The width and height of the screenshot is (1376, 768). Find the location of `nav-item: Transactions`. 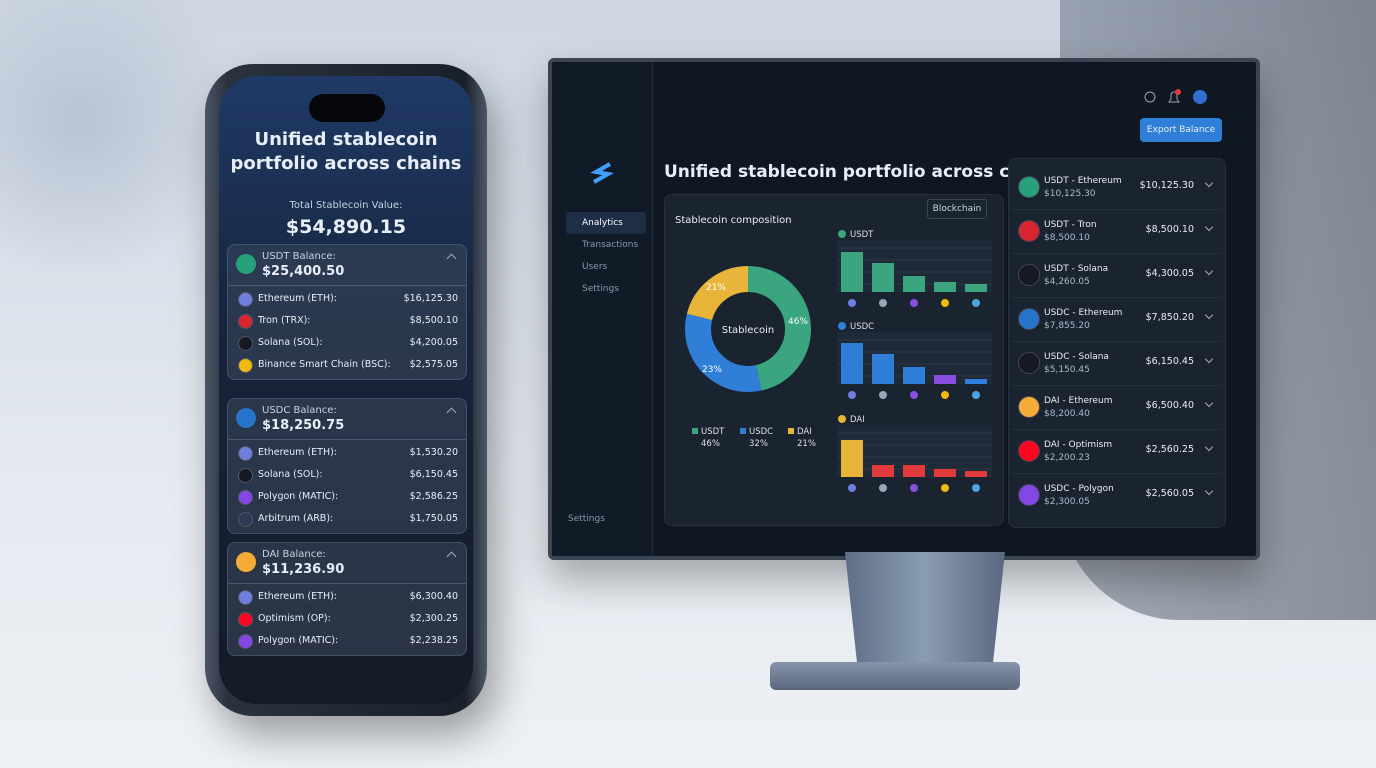

nav-item: Transactions is located at coordinates (610, 245).